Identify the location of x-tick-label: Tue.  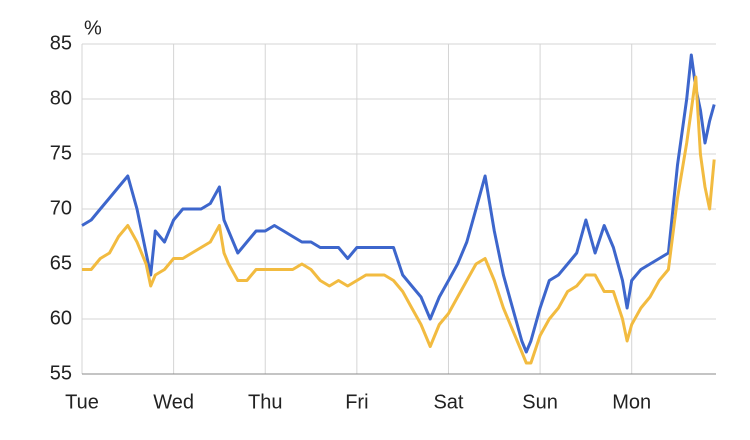
(82, 402).